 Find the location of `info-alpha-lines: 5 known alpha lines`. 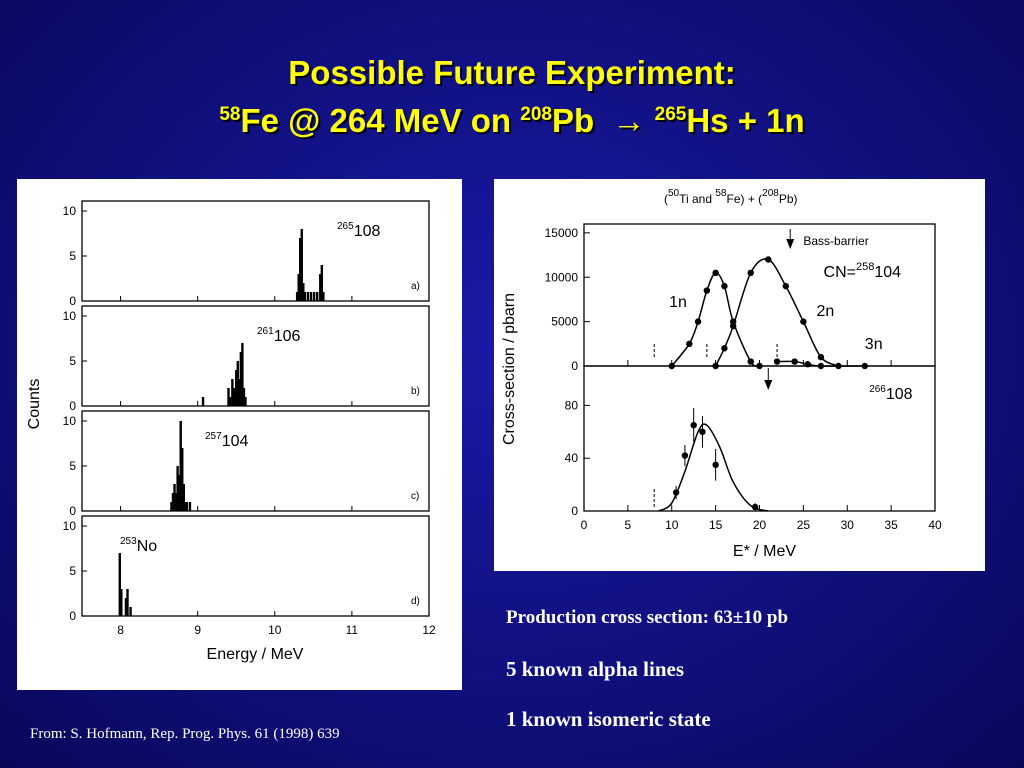

info-alpha-lines: 5 known alpha lines is located at coordinates (595, 669).